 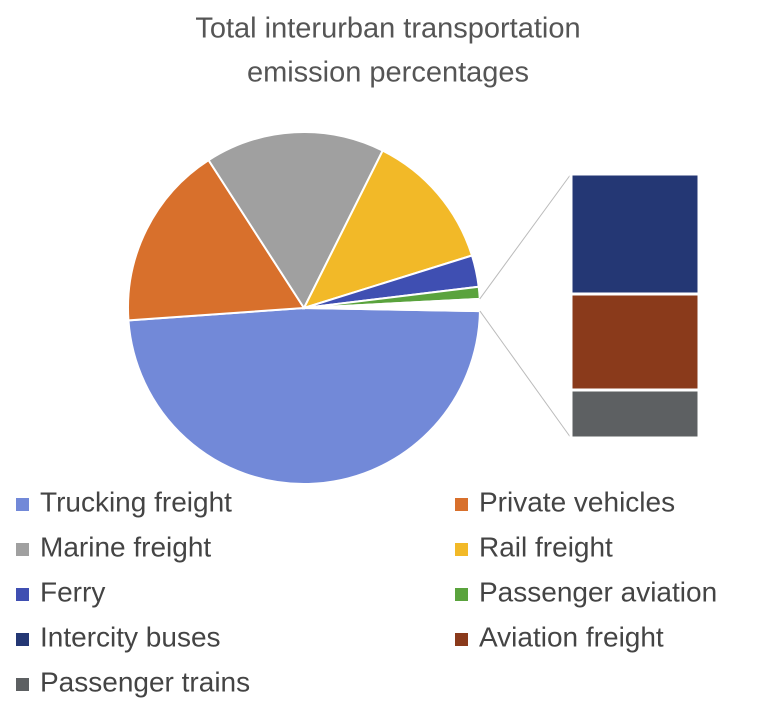 What do you see at coordinates (598, 591) in the screenshot?
I see `legend-label: Passenger aviation` at bounding box center [598, 591].